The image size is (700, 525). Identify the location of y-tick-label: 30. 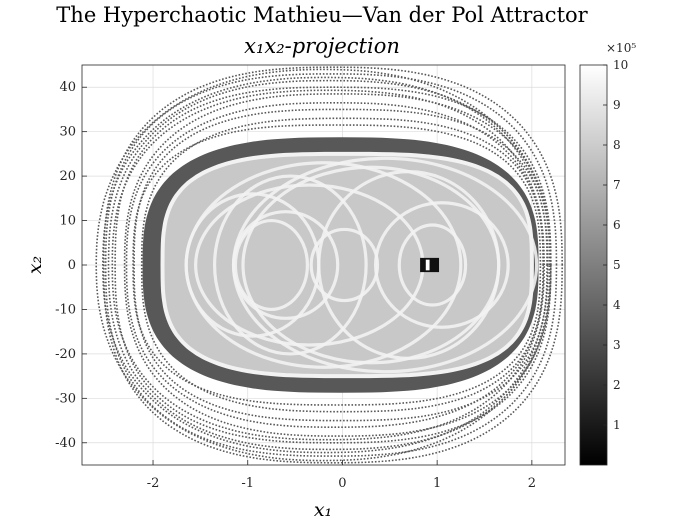
(67, 132).